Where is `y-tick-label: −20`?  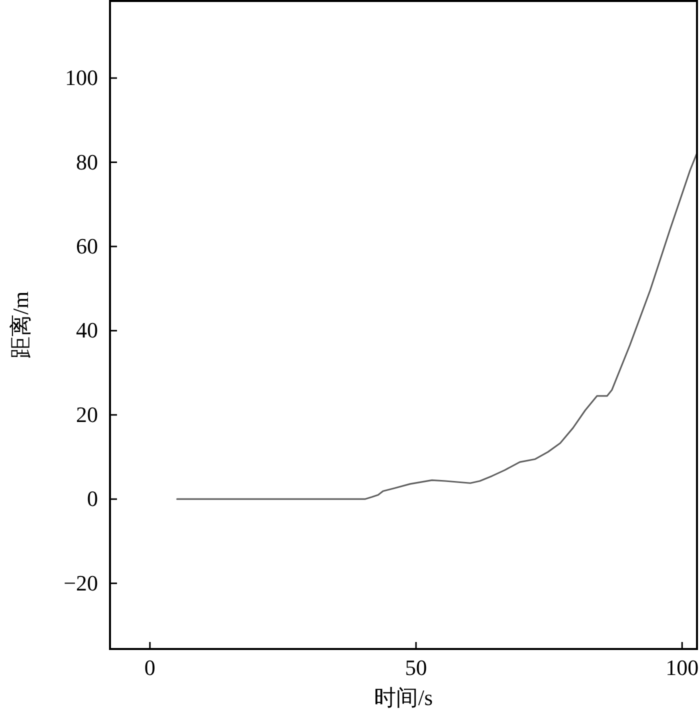 y-tick-label: −20 is located at coordinates (81, 583).